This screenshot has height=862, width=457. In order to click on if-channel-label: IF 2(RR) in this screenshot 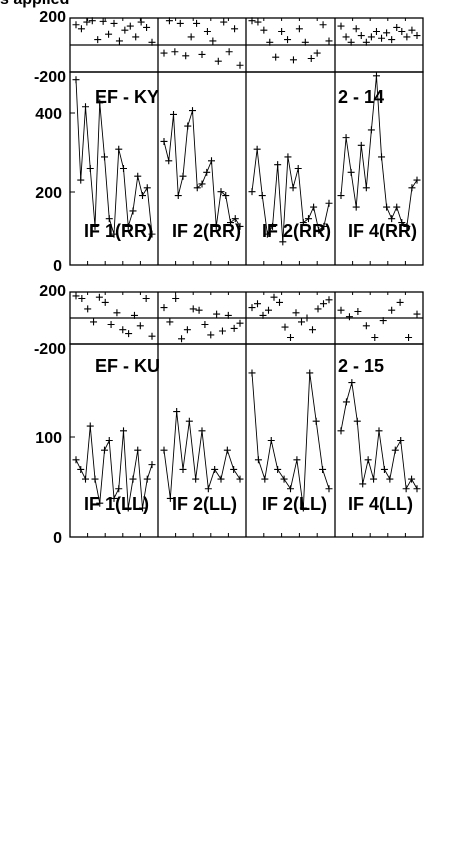, I will do `click(206, 231)`.